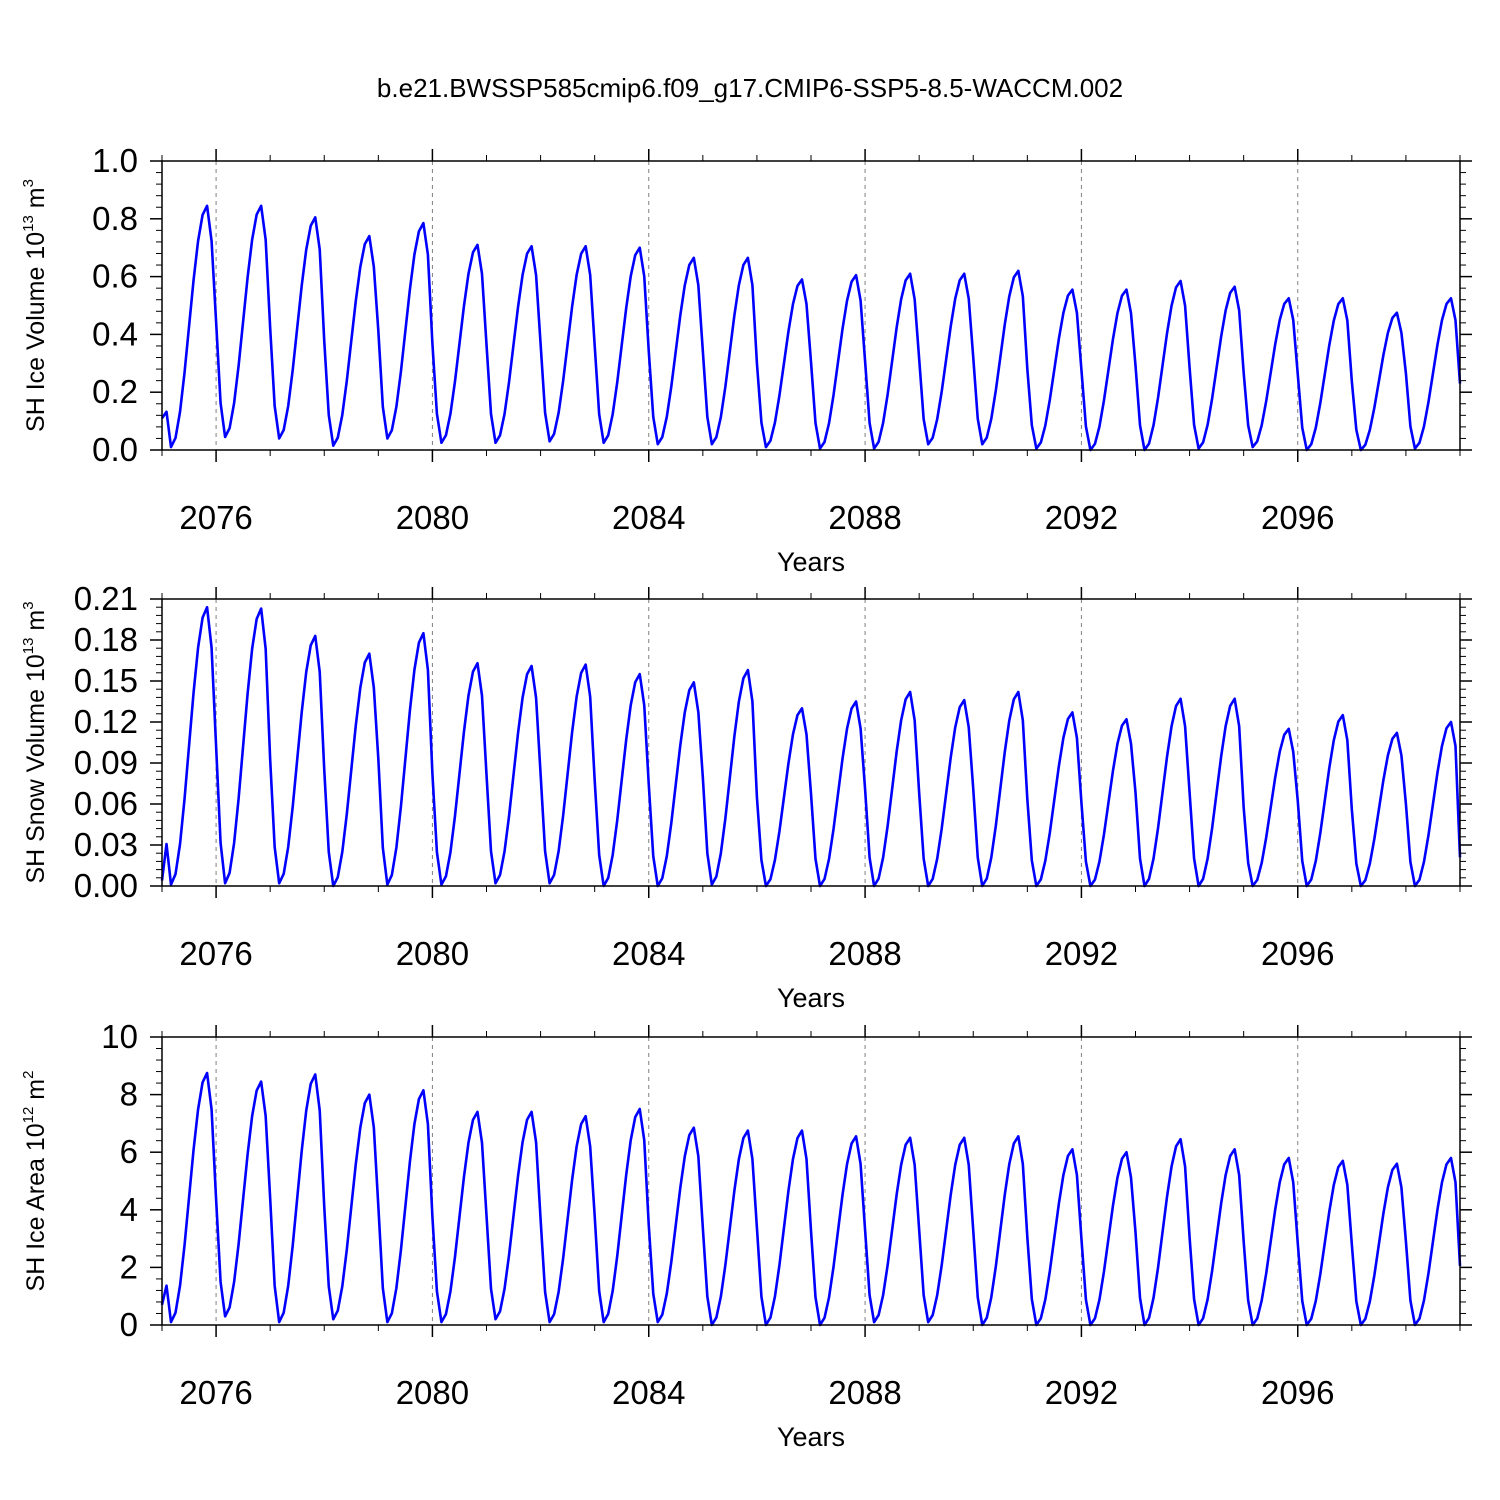 The width and height of the screenshot is (1500, 1500). What do you see at coordinates (106, 598) in the screenshot?
I see `y-tick-label: 0.21` at bounding box center [106, 598].